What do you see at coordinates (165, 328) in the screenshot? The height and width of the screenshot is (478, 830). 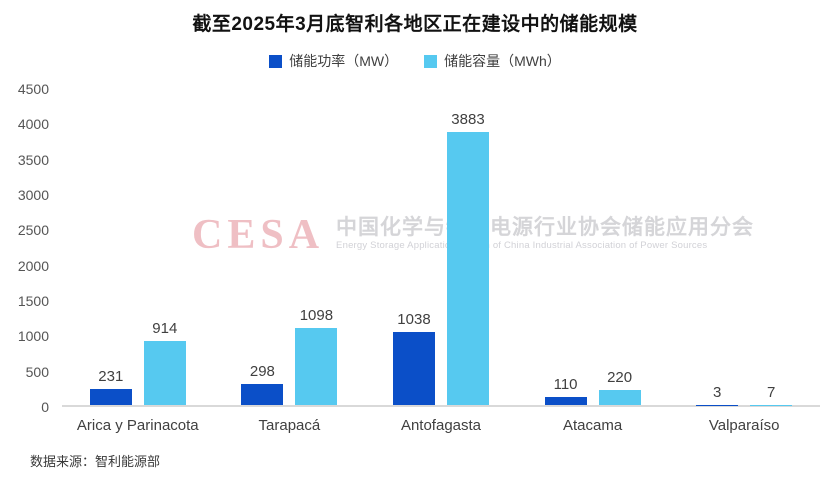 I see `value-label: 914` at bounding box center [165, 328].